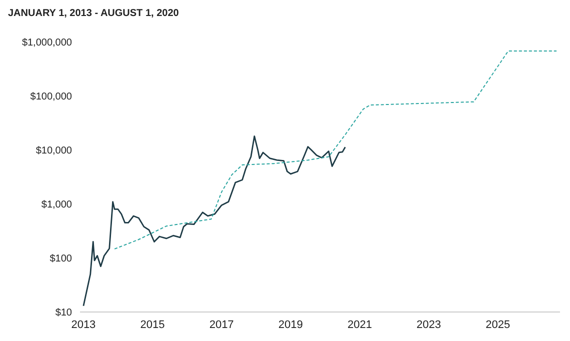 The height and width of the screenshot is (341, 570). What do you see at coordinates (359, 324) in the screenshot?
I see `x-tick-label: 2021` at bounding box center [359, 324].